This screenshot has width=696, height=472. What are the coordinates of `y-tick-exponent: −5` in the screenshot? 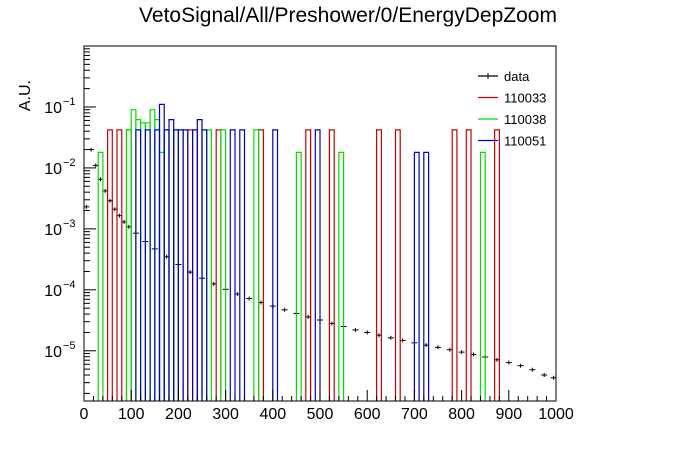 It's located at (69, 346).